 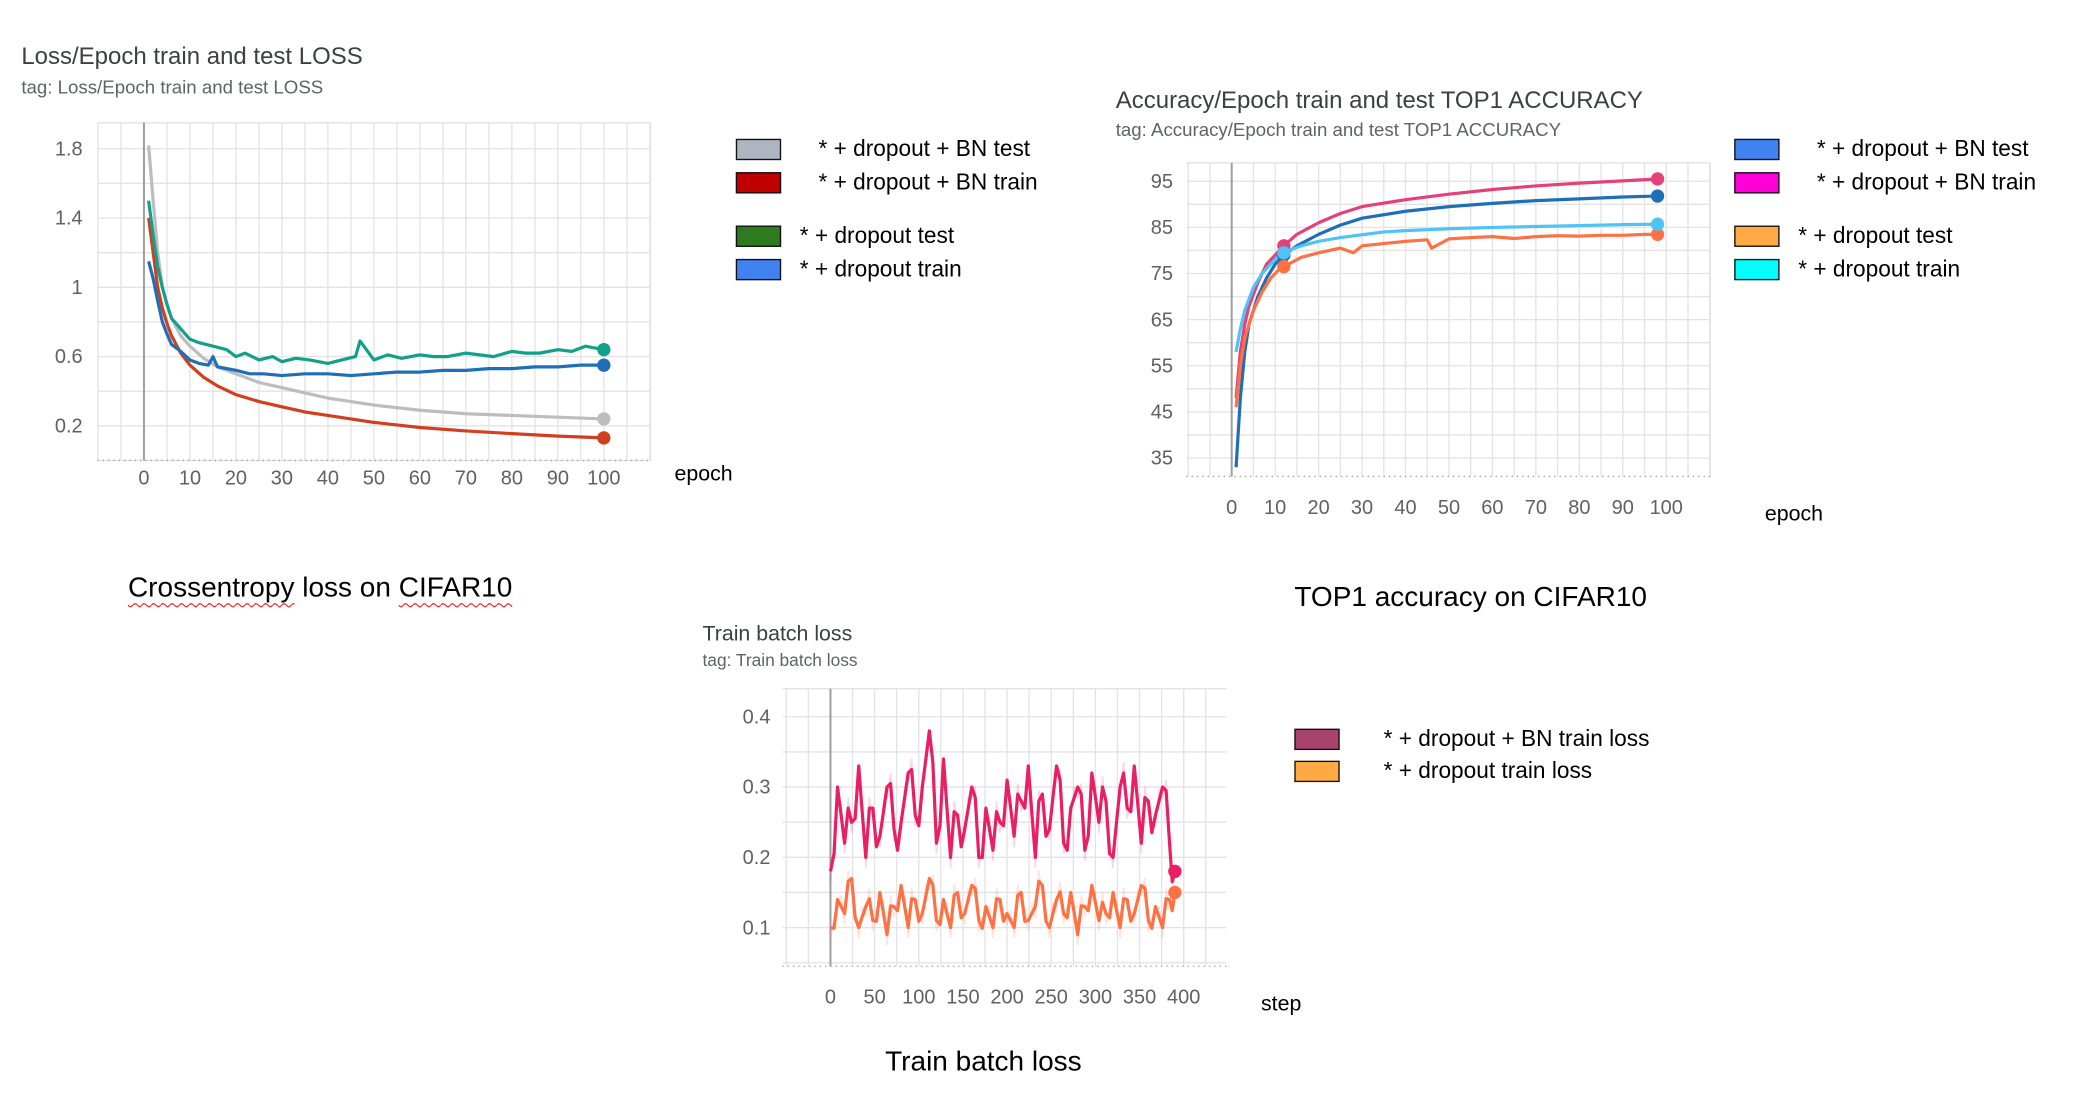 I want to click on y-tick-label: 0.6, so click(x=69, y=357).